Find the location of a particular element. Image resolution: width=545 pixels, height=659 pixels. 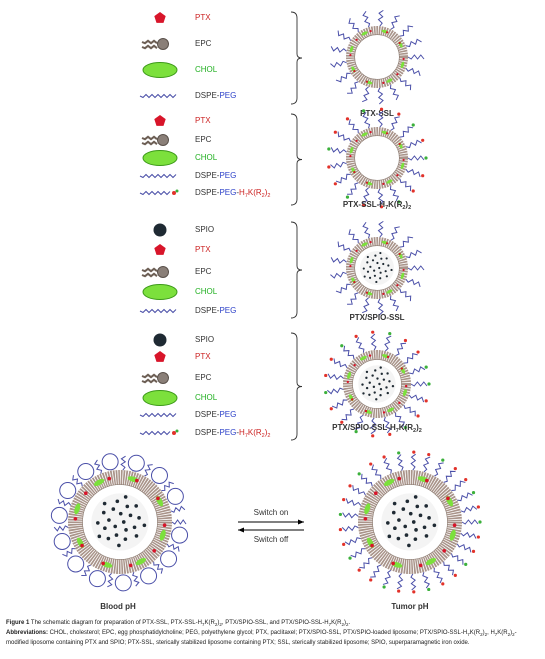

ptx-icon is located at coordinates (160, 17).